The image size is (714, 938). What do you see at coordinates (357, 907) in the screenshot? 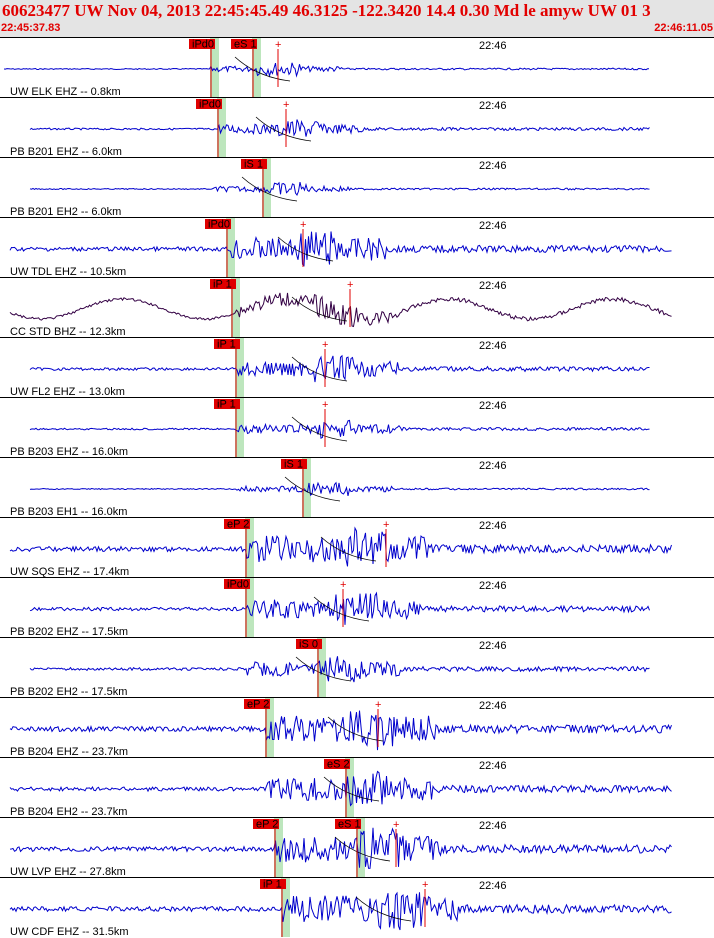
I see `trace-panel: iP 1 +22:46 UW CDF EHZ -- 31.5km` at bounding box center [357, 907].